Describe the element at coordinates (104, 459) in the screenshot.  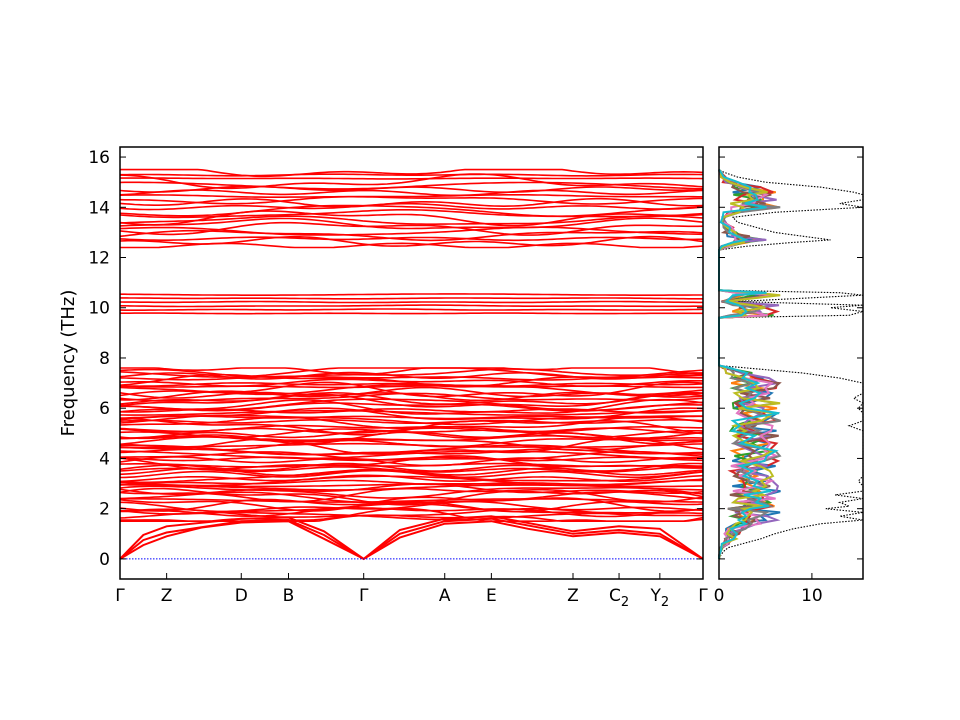
I see `y-tick-label: 4` at that location.